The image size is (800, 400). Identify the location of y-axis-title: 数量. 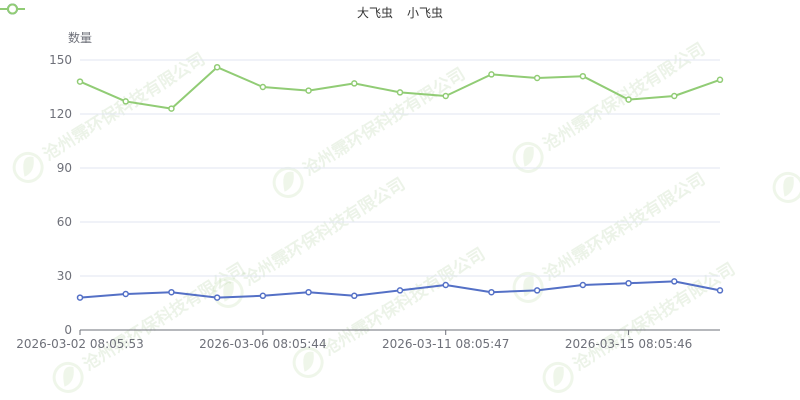
(80, 37).